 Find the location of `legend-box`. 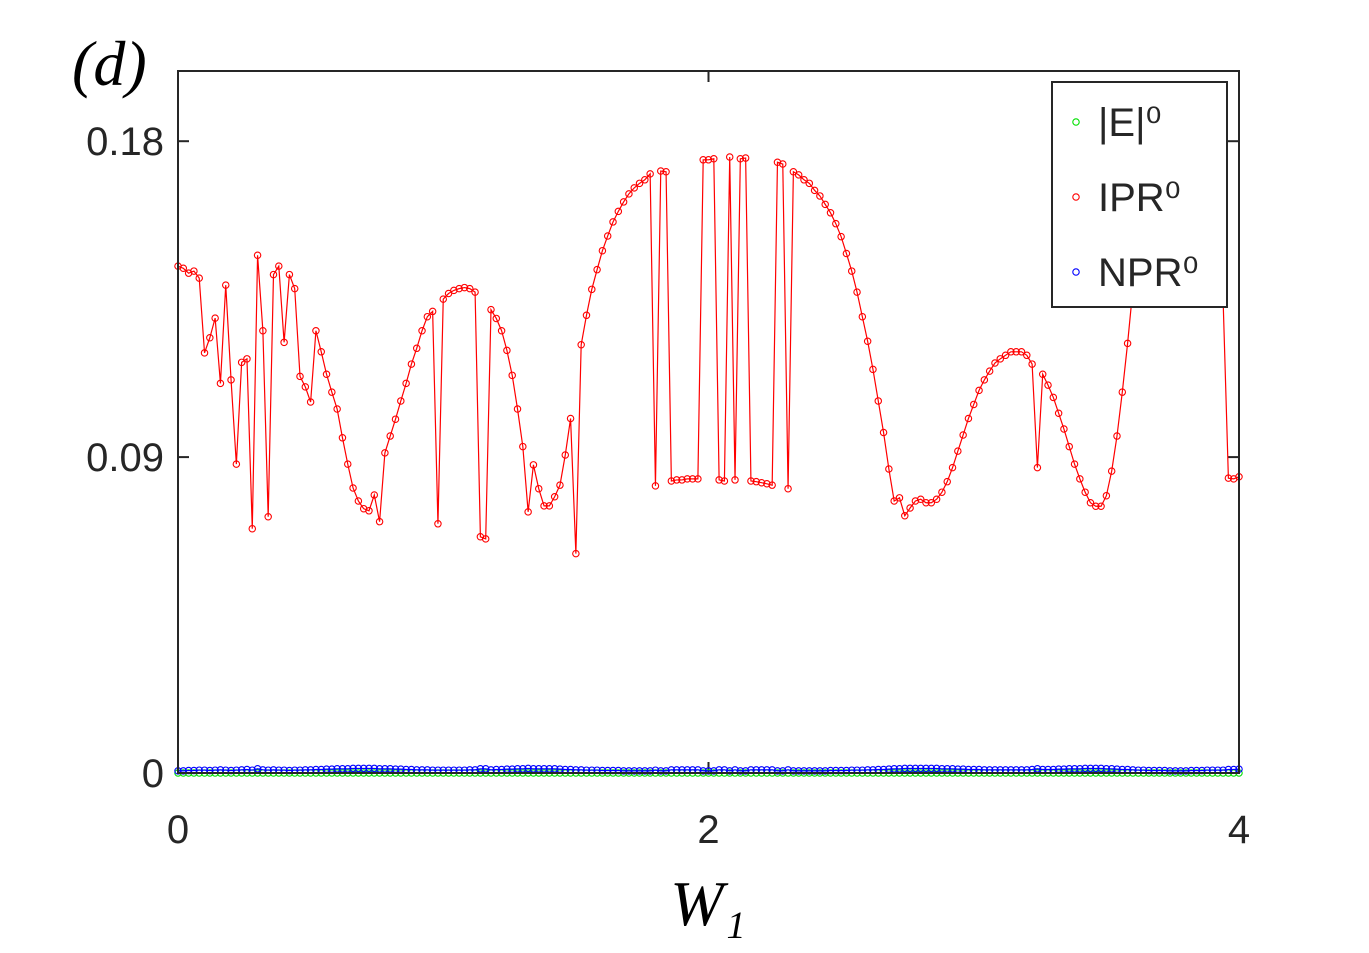

legend-box is located at coordinates (1139, 194).